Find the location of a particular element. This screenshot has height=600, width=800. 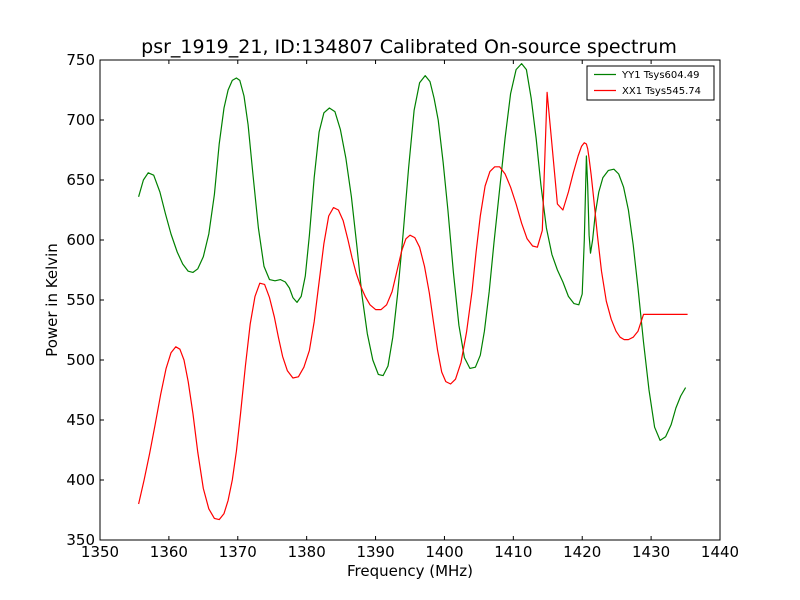

x-tick-label: 1390 is located at coordinates (375, 552).